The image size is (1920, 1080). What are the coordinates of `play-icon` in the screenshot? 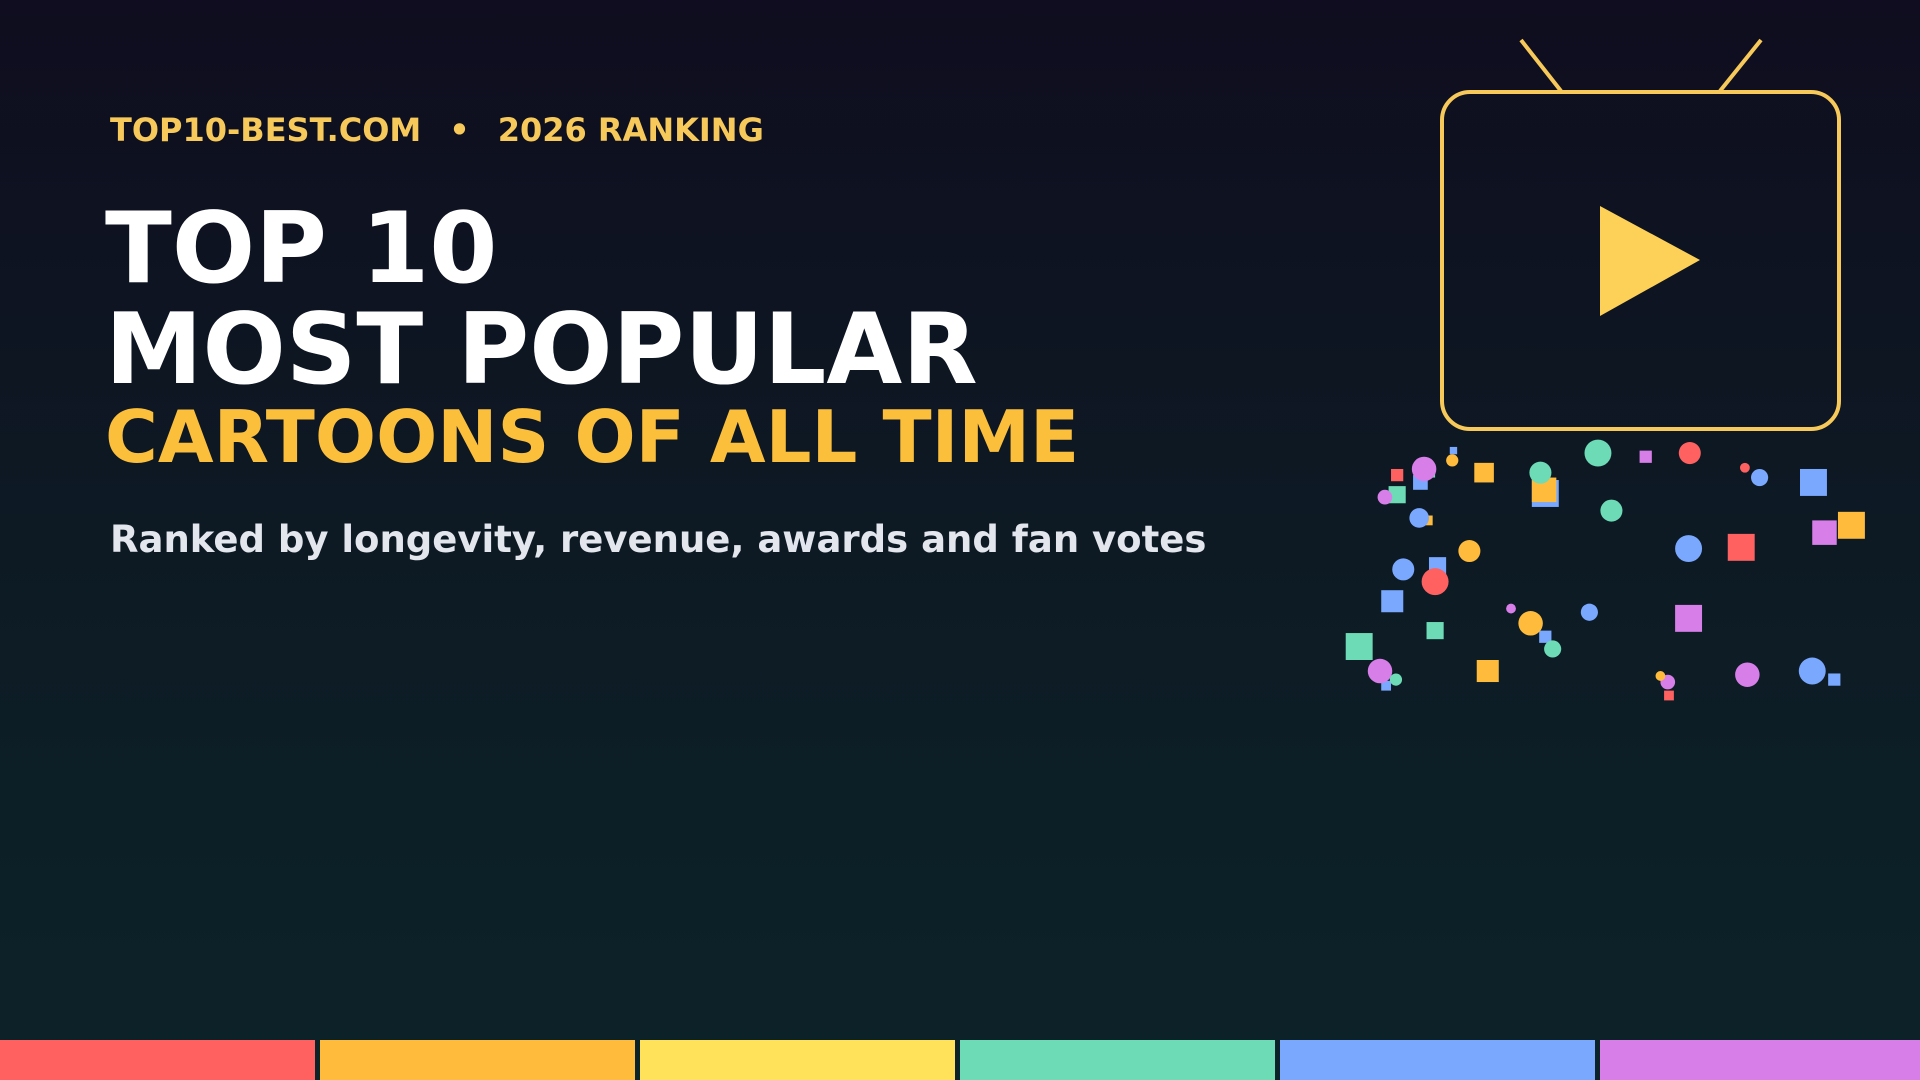 It's located at (1650, 261).